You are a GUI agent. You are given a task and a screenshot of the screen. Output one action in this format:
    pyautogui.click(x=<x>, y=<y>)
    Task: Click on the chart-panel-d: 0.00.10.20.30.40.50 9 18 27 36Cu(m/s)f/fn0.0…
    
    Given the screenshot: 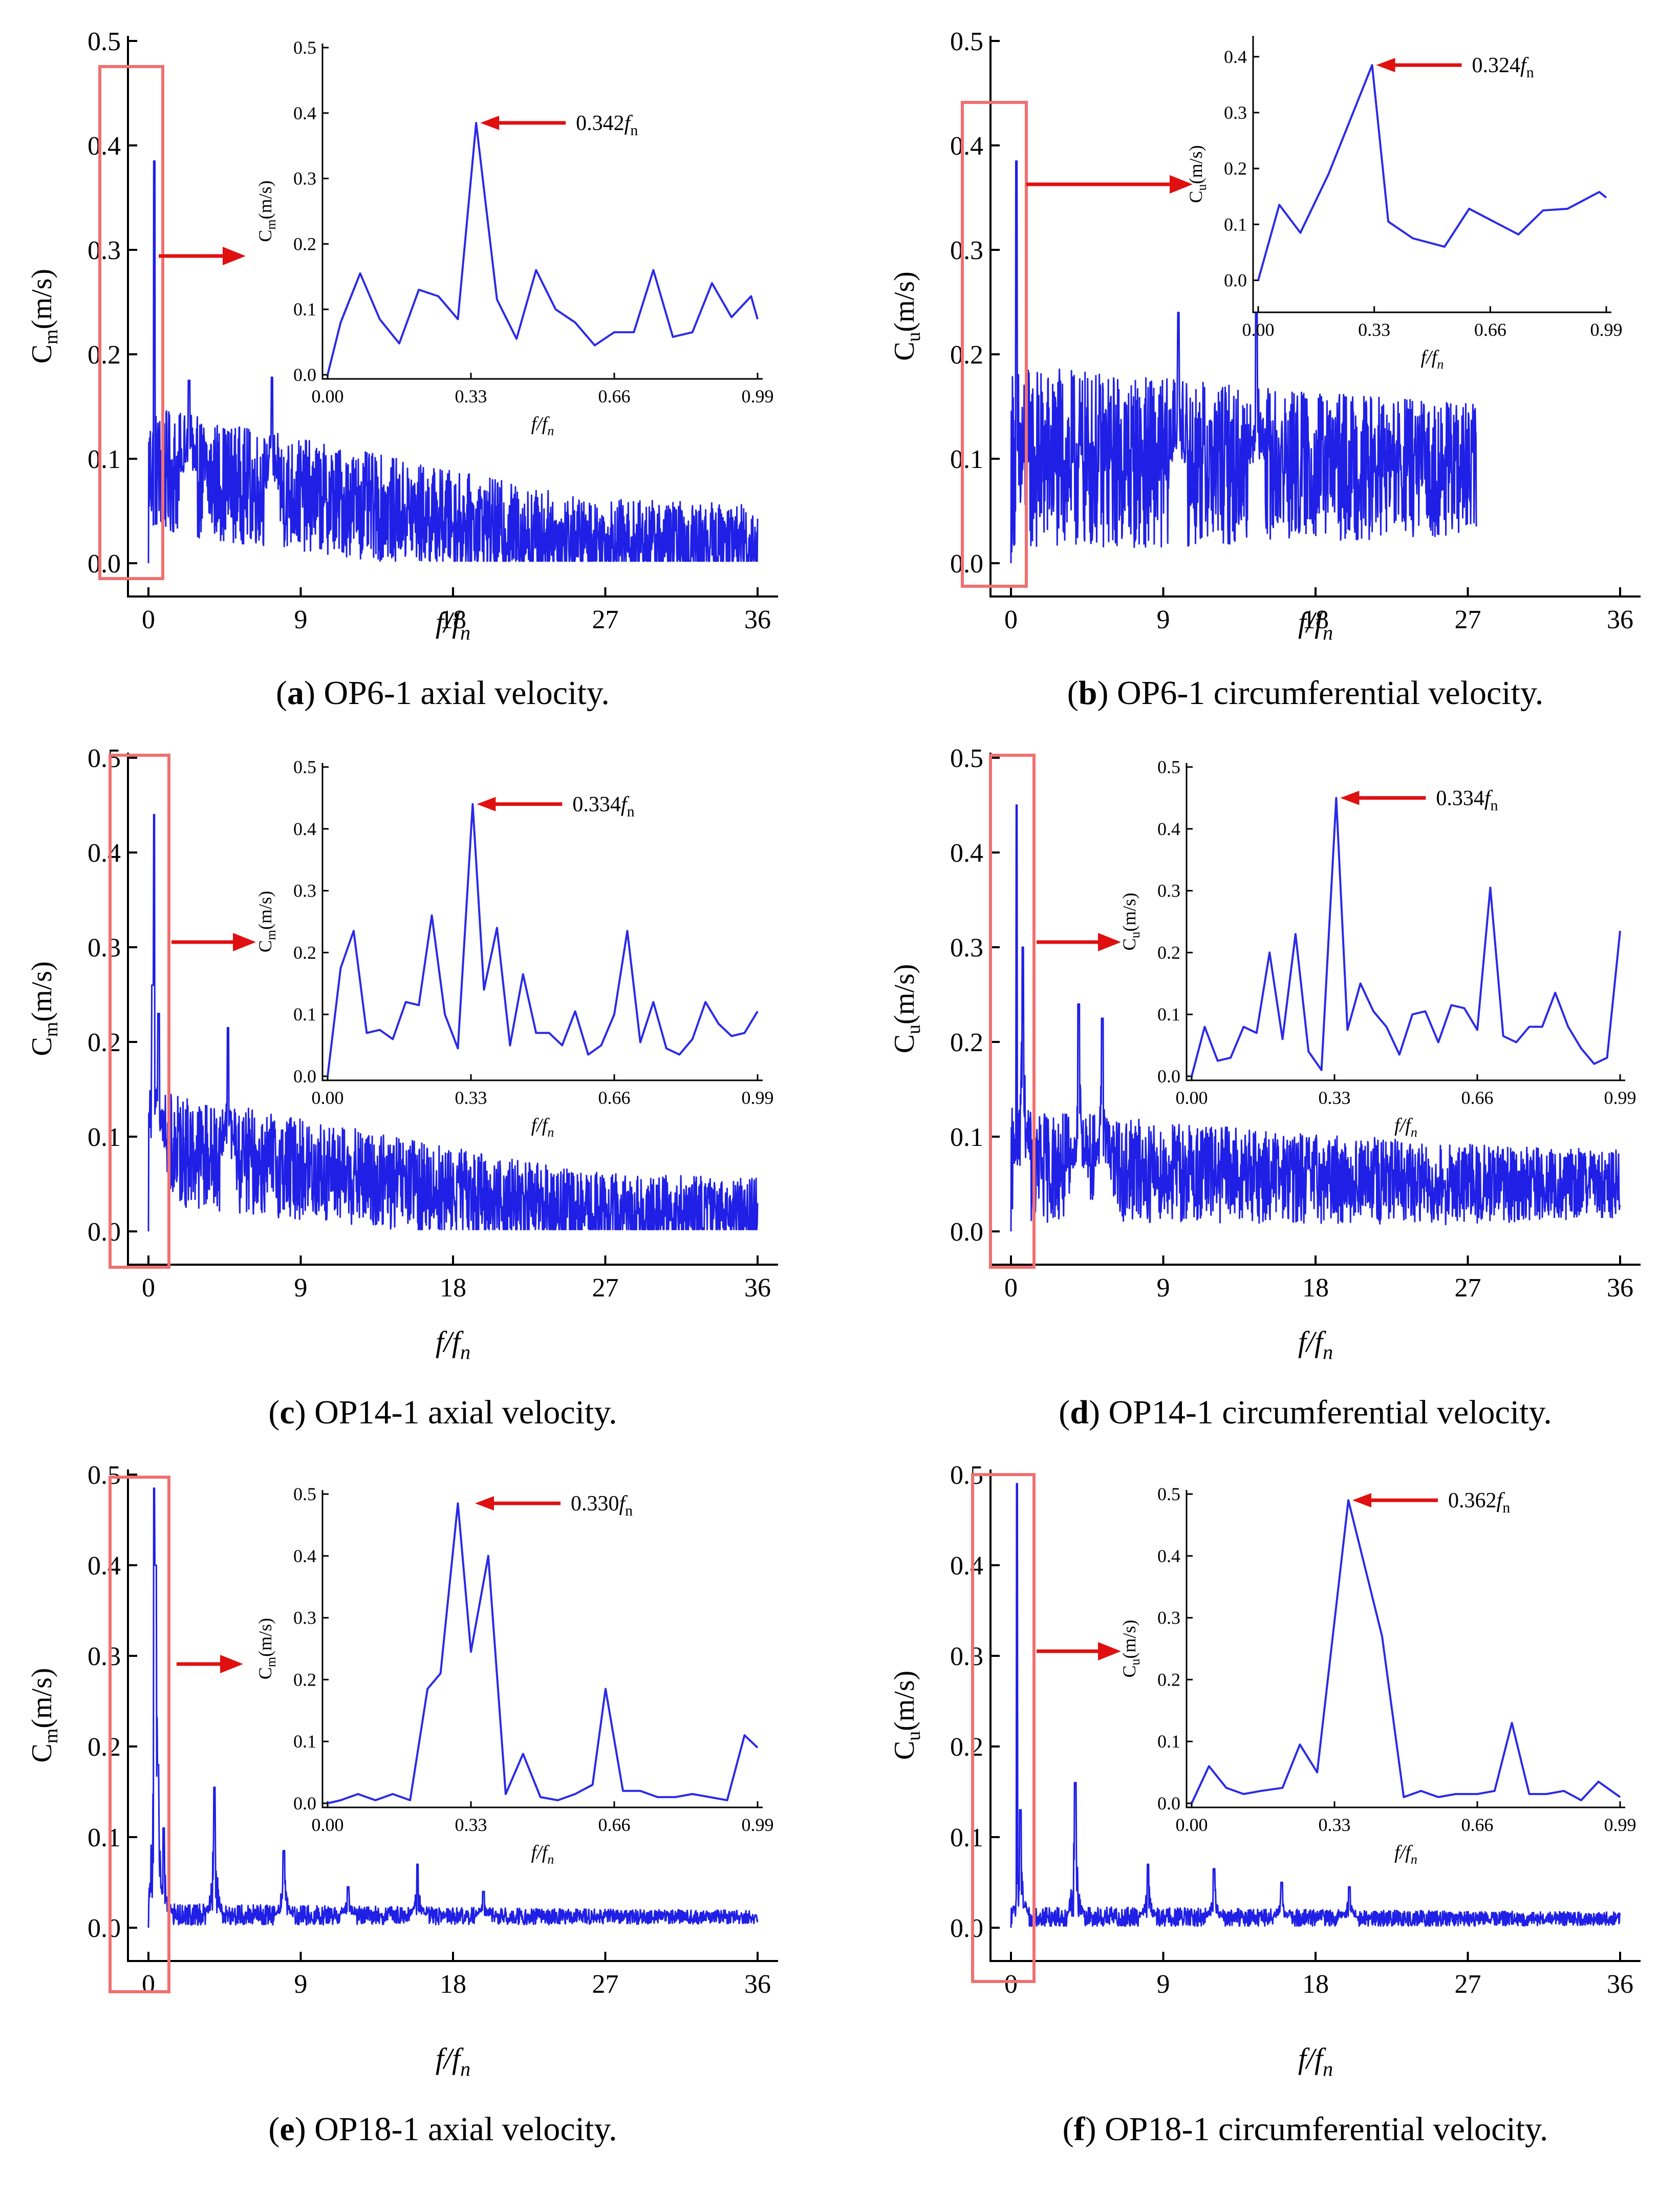 What is the action you would take?
    pyautogui.click(x=1265, y=1087)
    